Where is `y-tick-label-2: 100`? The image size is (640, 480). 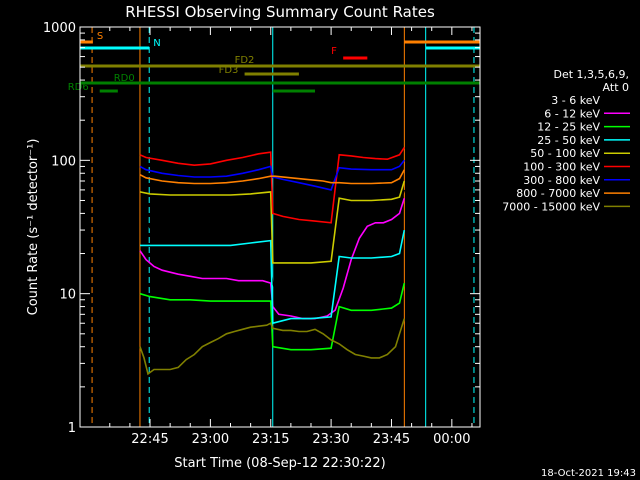
y-tick-label-2: 100 is located at coordinates (63, 161).